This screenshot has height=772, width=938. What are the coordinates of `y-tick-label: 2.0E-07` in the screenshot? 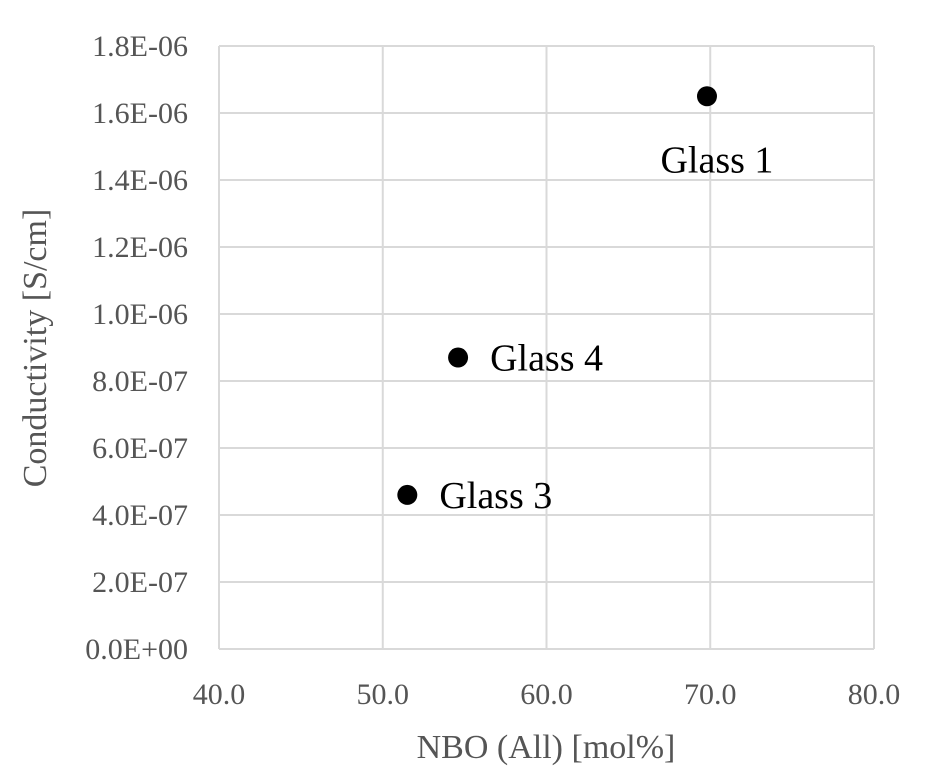 It's located at (140, 582).